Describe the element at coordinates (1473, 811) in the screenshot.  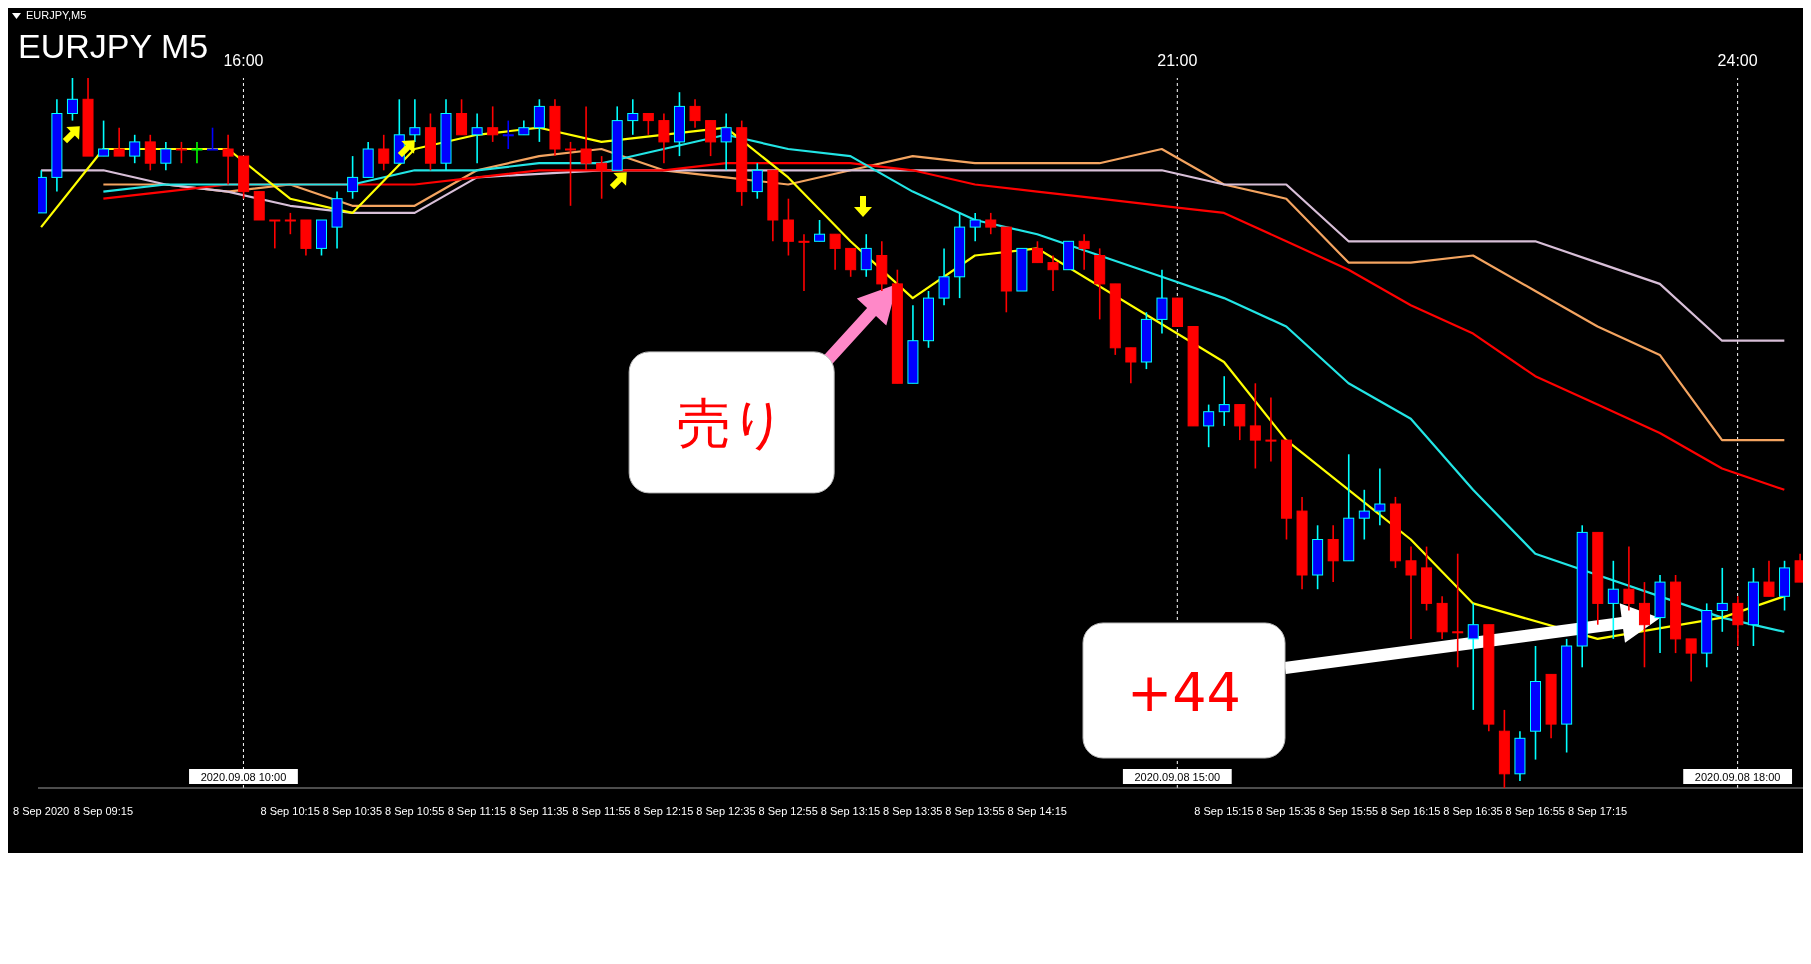
I see `x-tick-label: 8 Sep 16:35` at that location.